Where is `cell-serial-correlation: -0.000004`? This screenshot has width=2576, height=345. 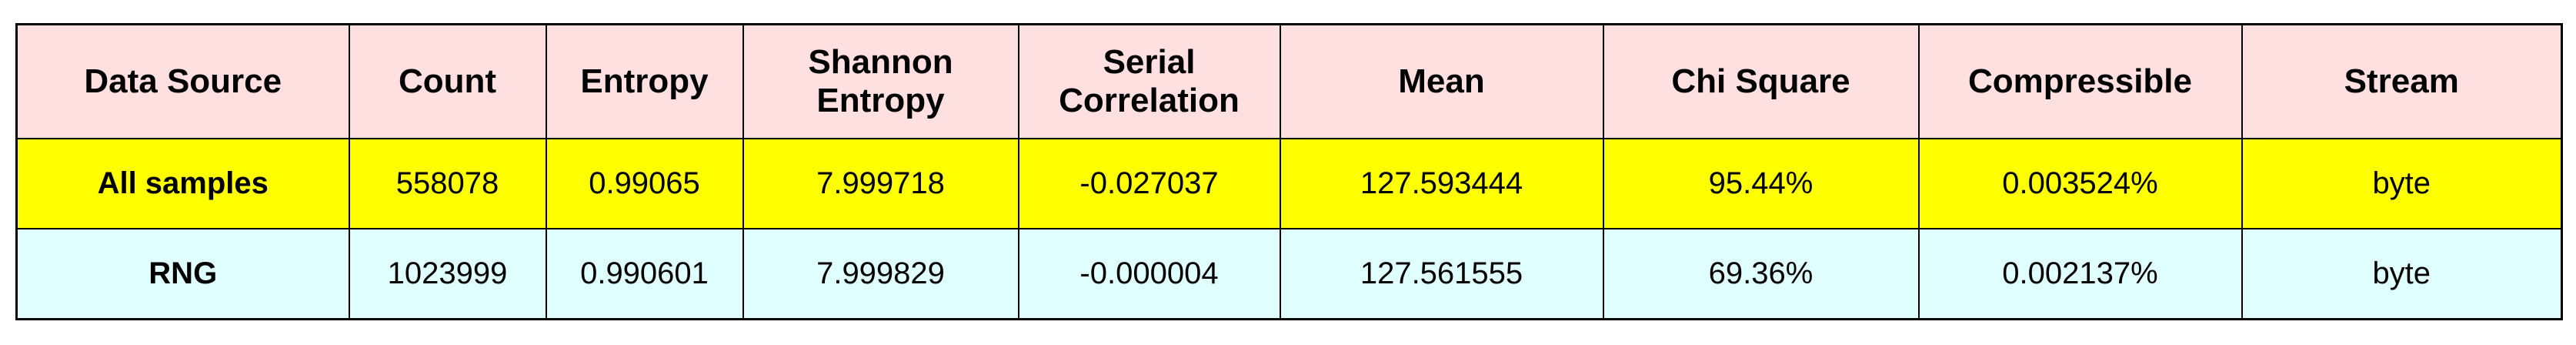 cell-serial-correlation: -0.000004 is located at coordinates (1149, 273).